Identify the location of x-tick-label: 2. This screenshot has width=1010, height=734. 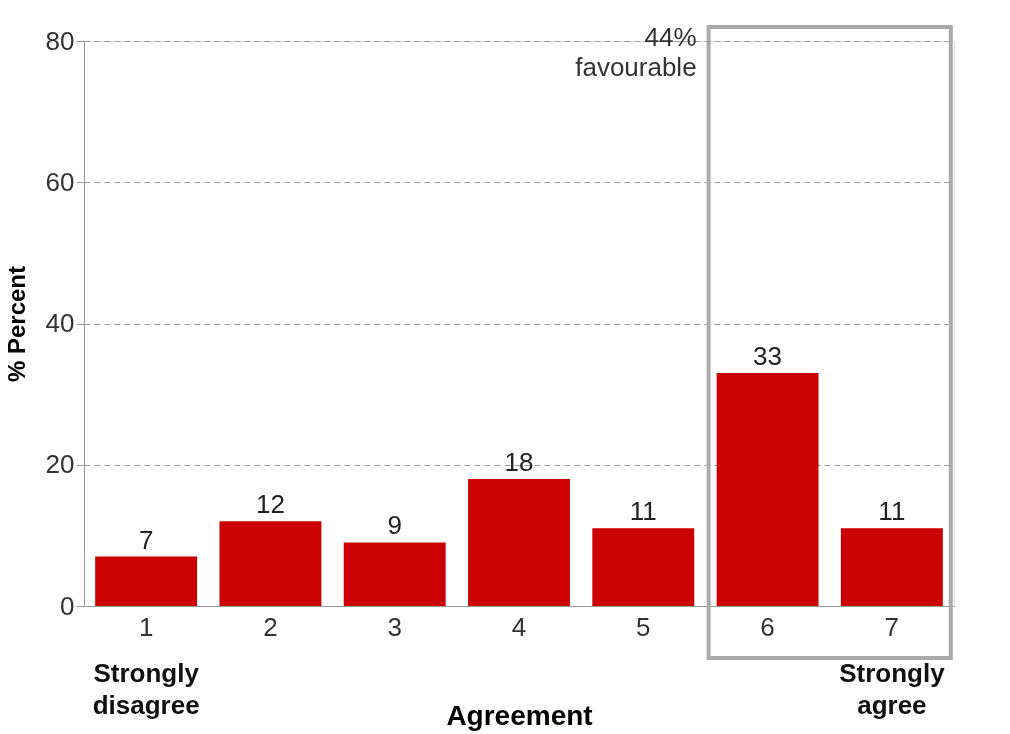
(270, 626).